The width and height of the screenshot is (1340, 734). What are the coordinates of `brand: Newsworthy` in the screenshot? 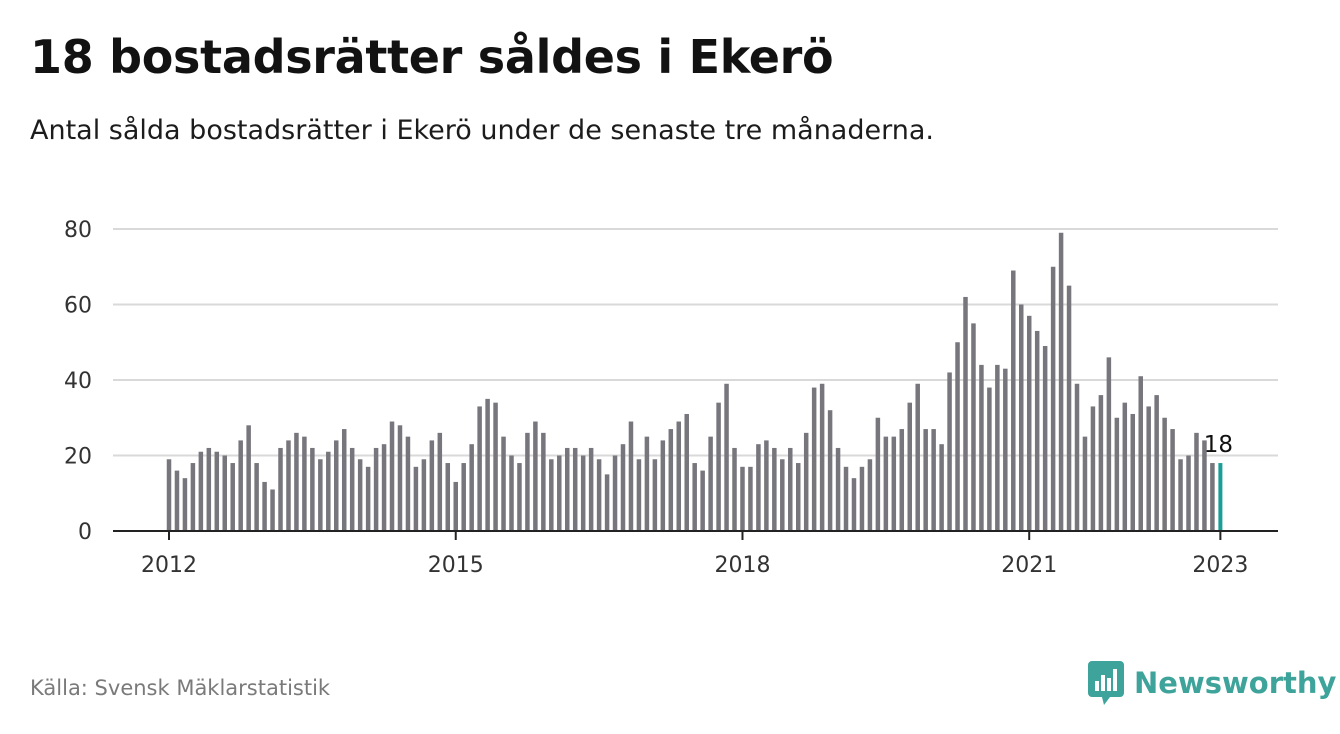 It's located at (1212, 683).